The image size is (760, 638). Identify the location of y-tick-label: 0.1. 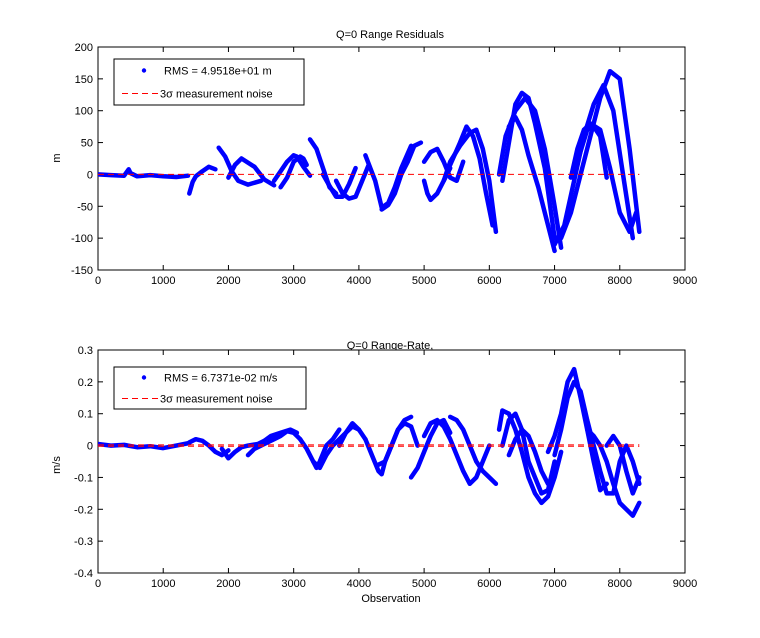
(85, 415).